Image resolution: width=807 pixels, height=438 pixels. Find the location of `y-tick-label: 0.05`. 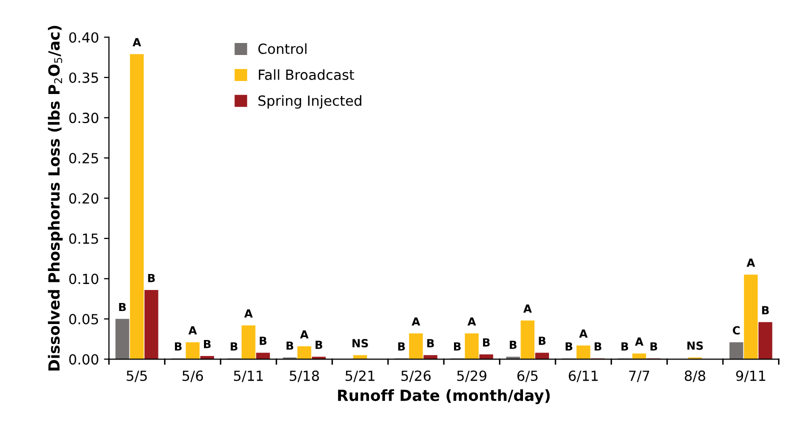

y-tick-label: 0.05 is located at coordinates (83, 319).